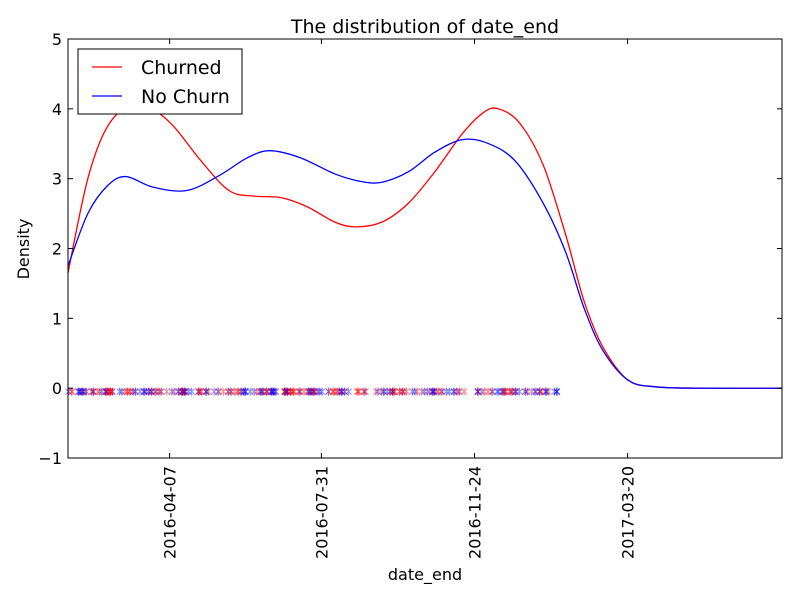  I want to click on legend-label: No Churn, so click(185, 97).